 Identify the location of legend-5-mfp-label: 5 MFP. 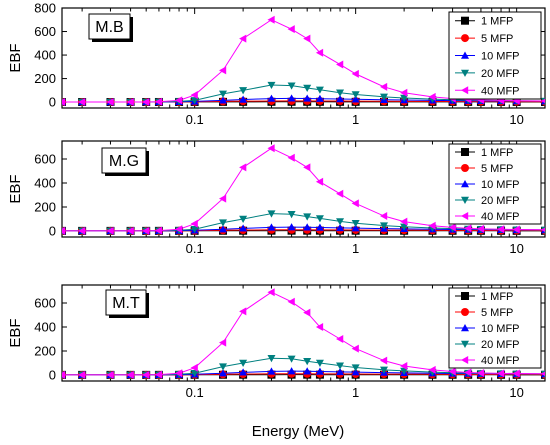
(497, 313).